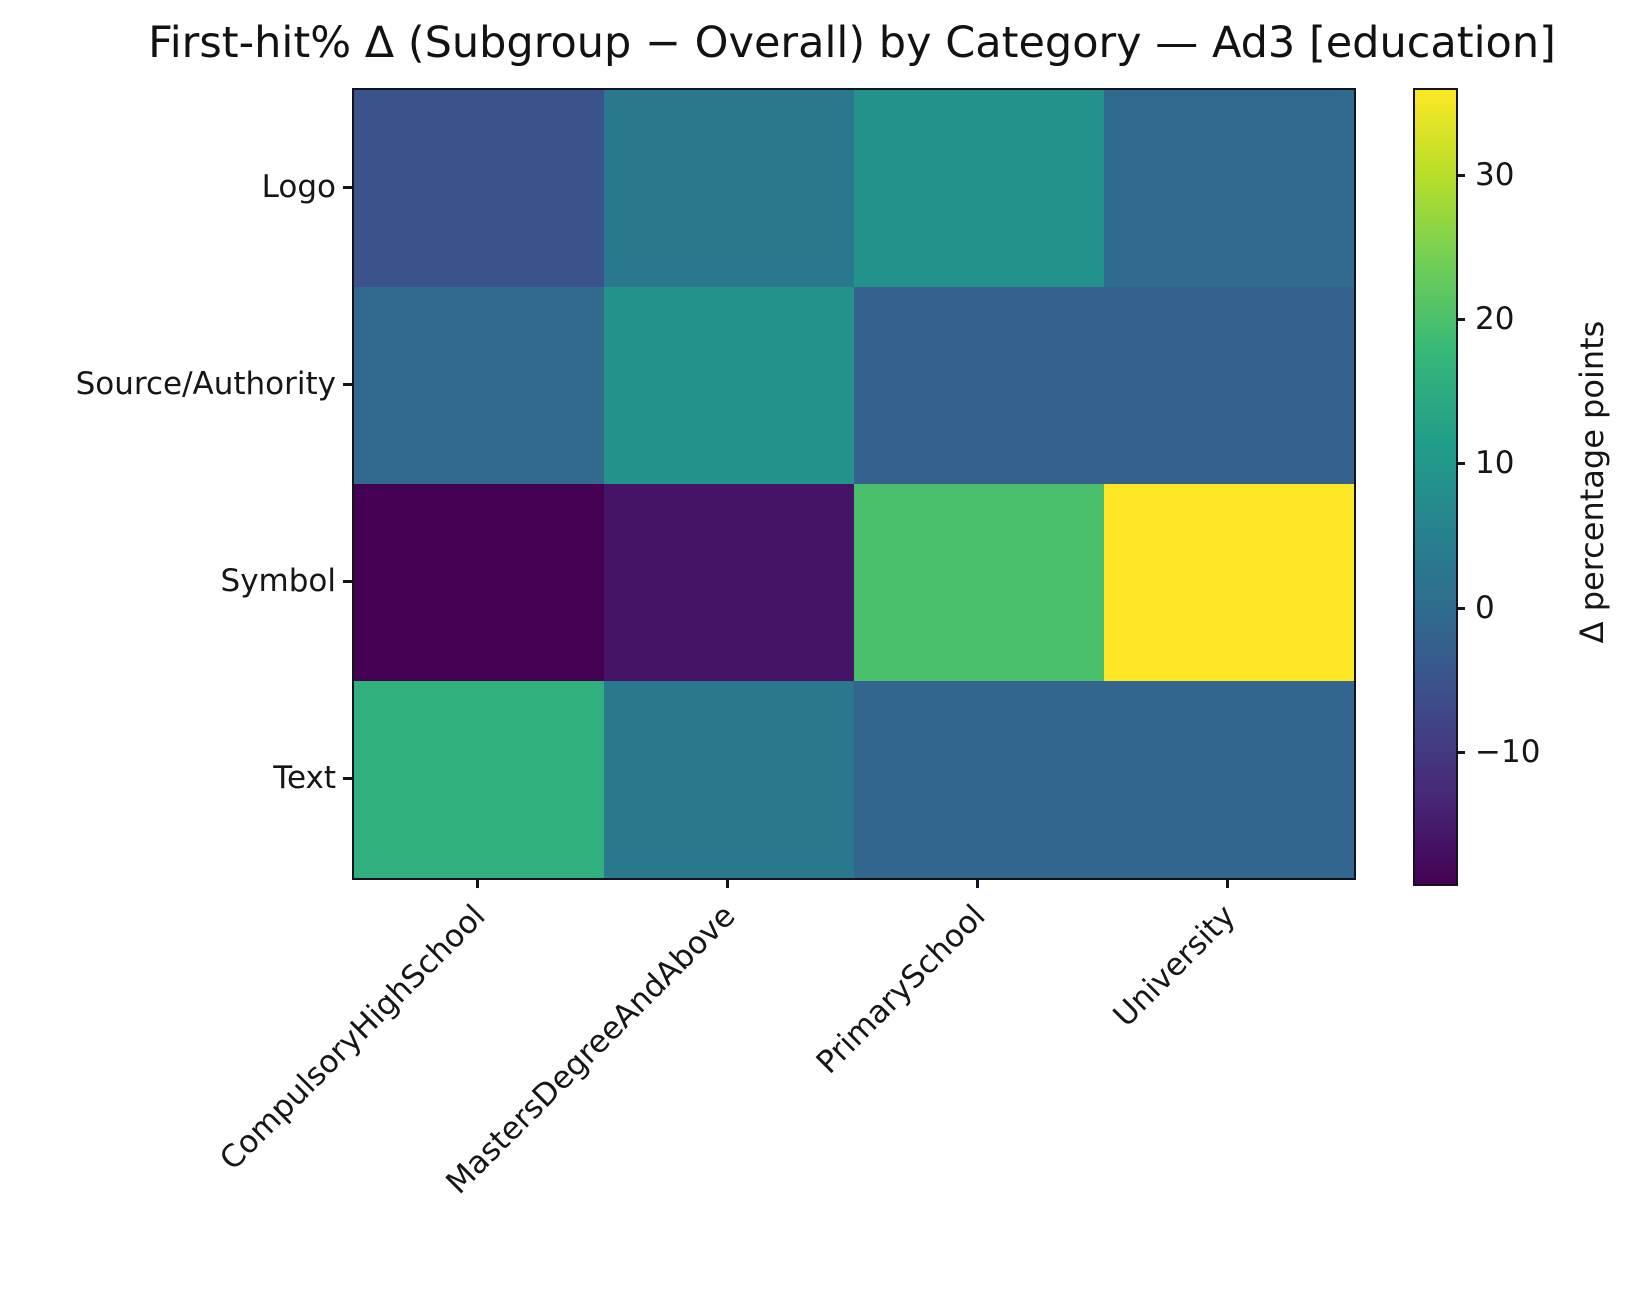 This screenshot has height=1301, width=1648. What do you see at coordinates (479, 188) in the screenshot?
I see `heatmap-cell-logo-compulsoryhighschool` at bounding box center [479, 188].